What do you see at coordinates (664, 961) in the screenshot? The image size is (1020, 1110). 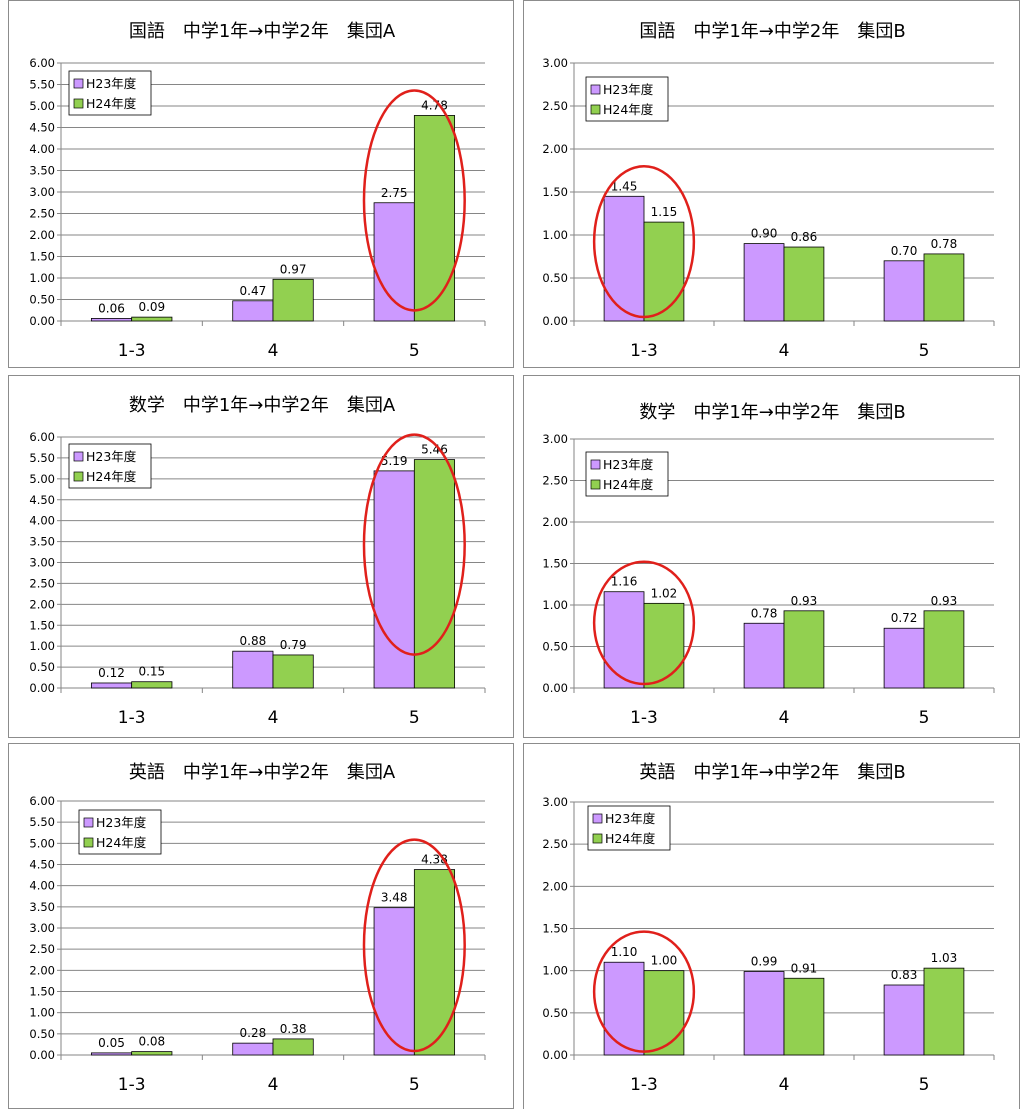 I see `data-label: 1.00` at bounding box center [664, 961].